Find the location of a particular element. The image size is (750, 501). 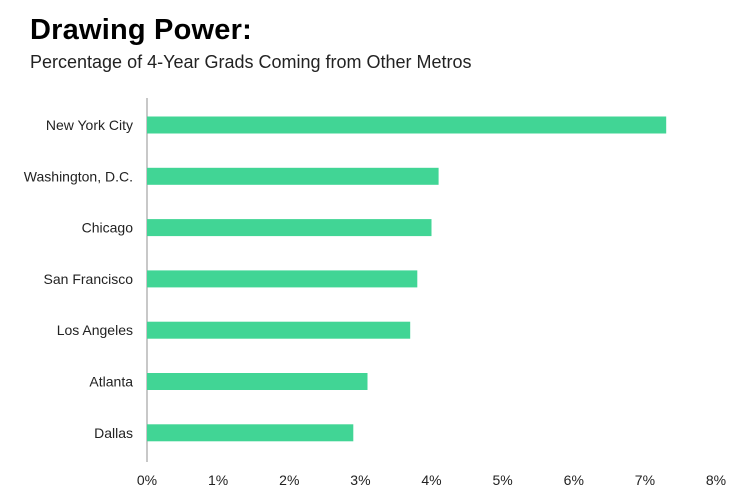

x-tick-label: 1% is located at coordinates (218, 480).